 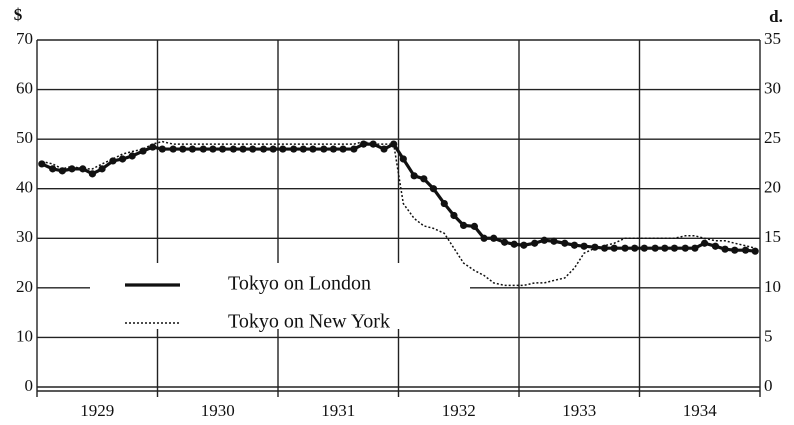 I want to click on x-tick-label: 1931, so click(x=338, y=410).